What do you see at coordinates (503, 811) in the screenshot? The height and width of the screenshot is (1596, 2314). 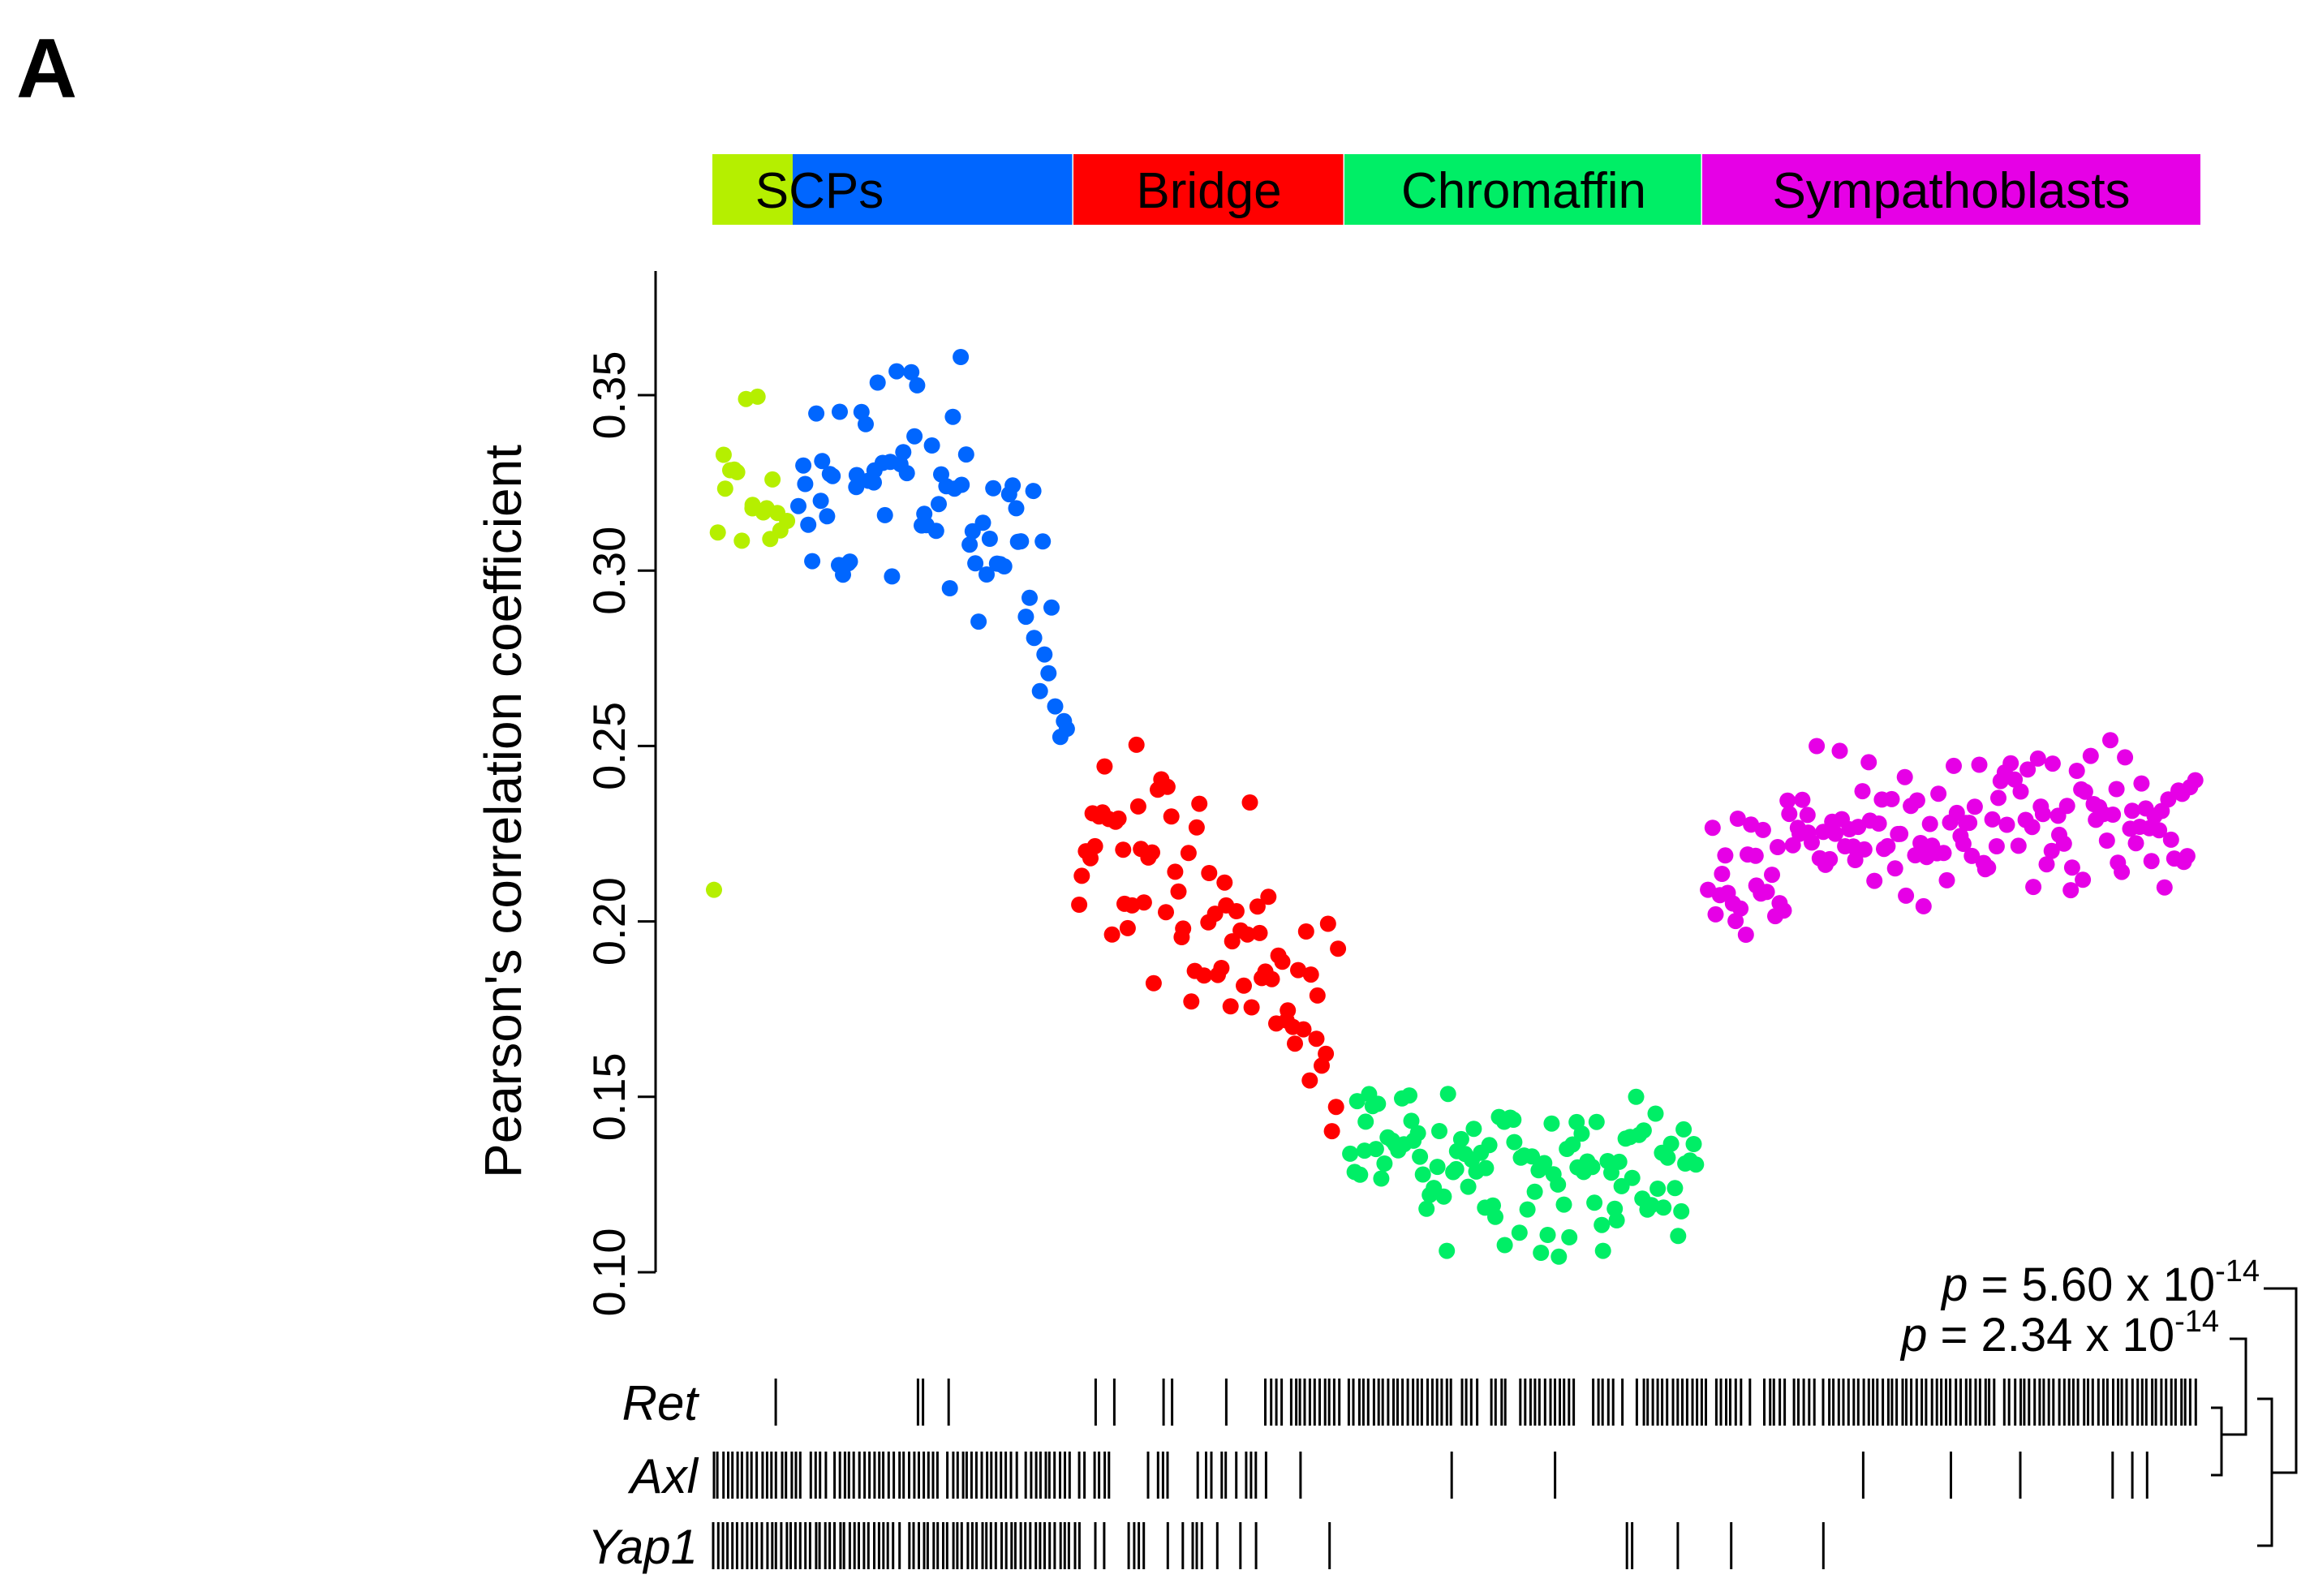 I see `y-axis-label: Pearson's correlation coefficient` at bounding box center [503, 811].